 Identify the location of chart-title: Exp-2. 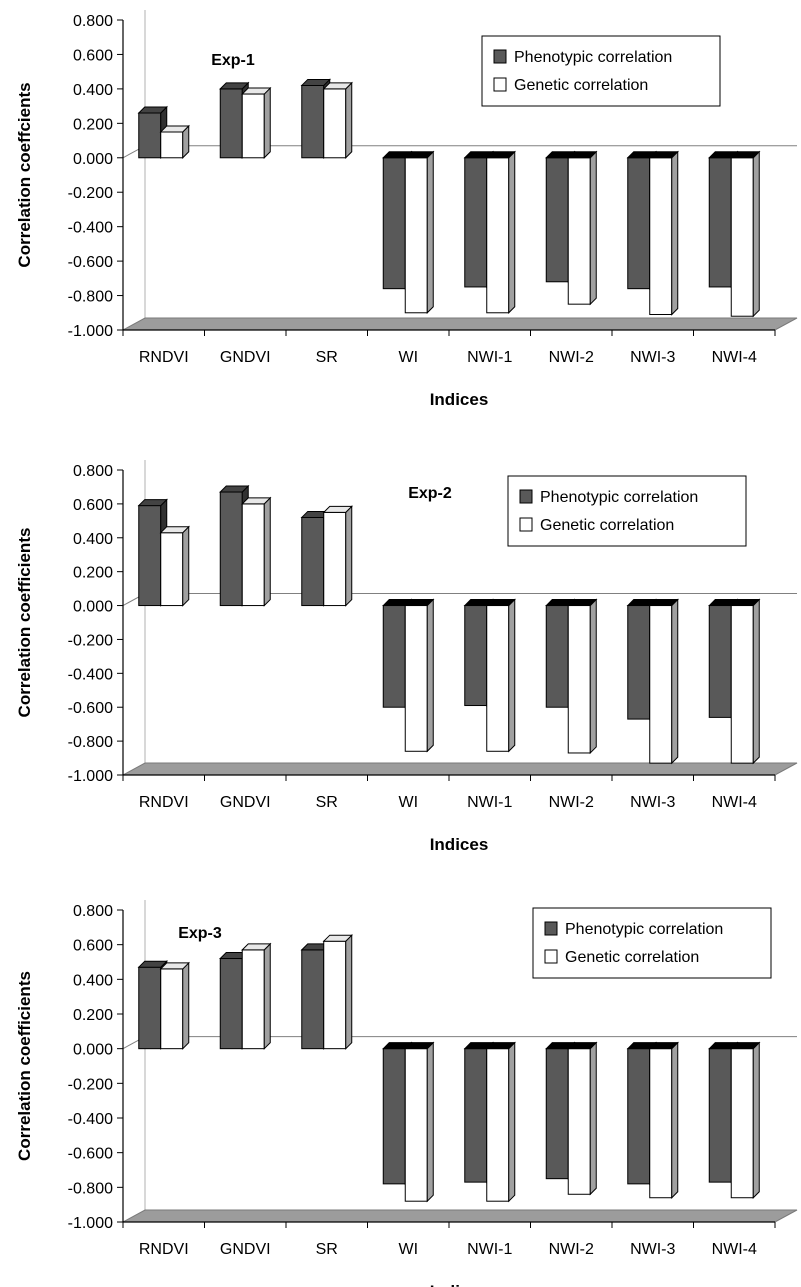
(430, 493).